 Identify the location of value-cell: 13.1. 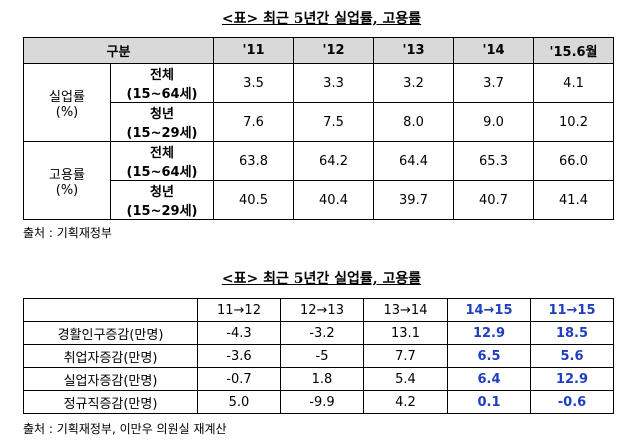
(405, 333).